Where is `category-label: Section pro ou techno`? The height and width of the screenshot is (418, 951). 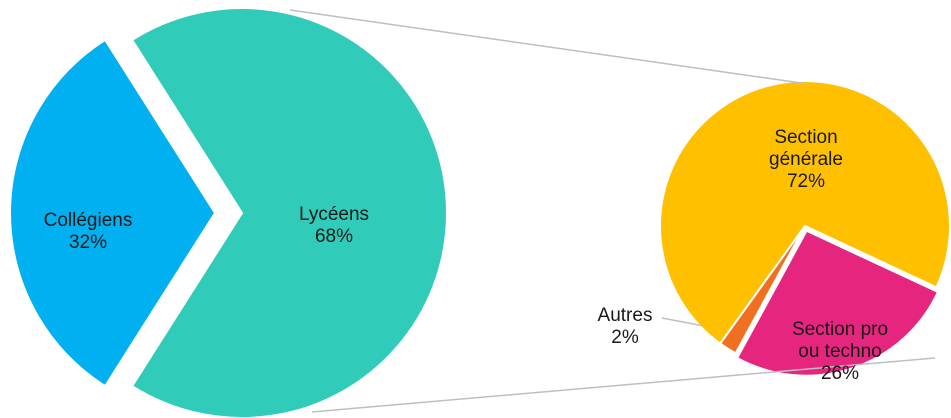 category-label: Section pro ou techno is located at coordinates (840, 340).